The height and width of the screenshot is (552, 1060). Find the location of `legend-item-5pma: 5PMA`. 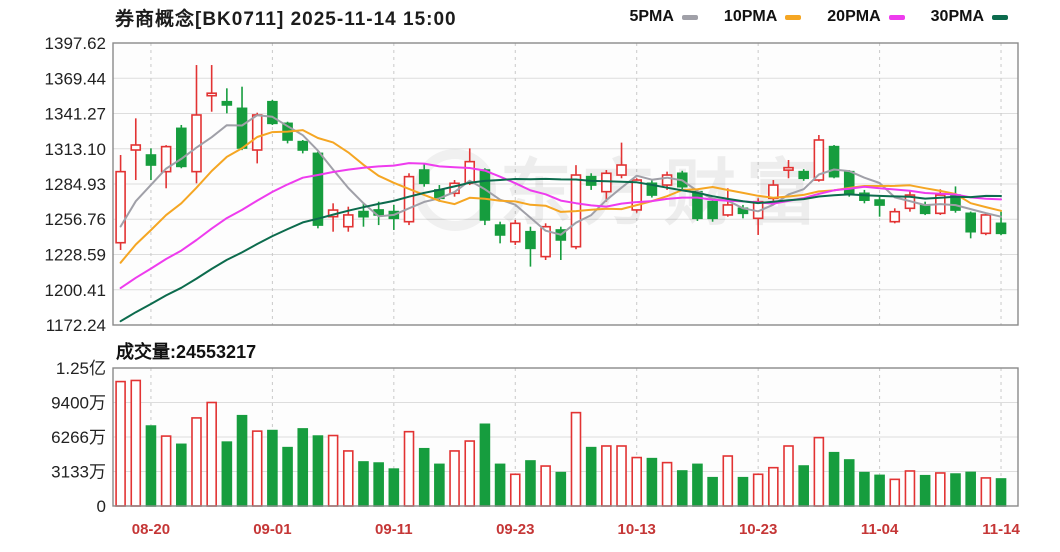

legend-item-5pma: 5PMA is located at coordinates (663, 17).